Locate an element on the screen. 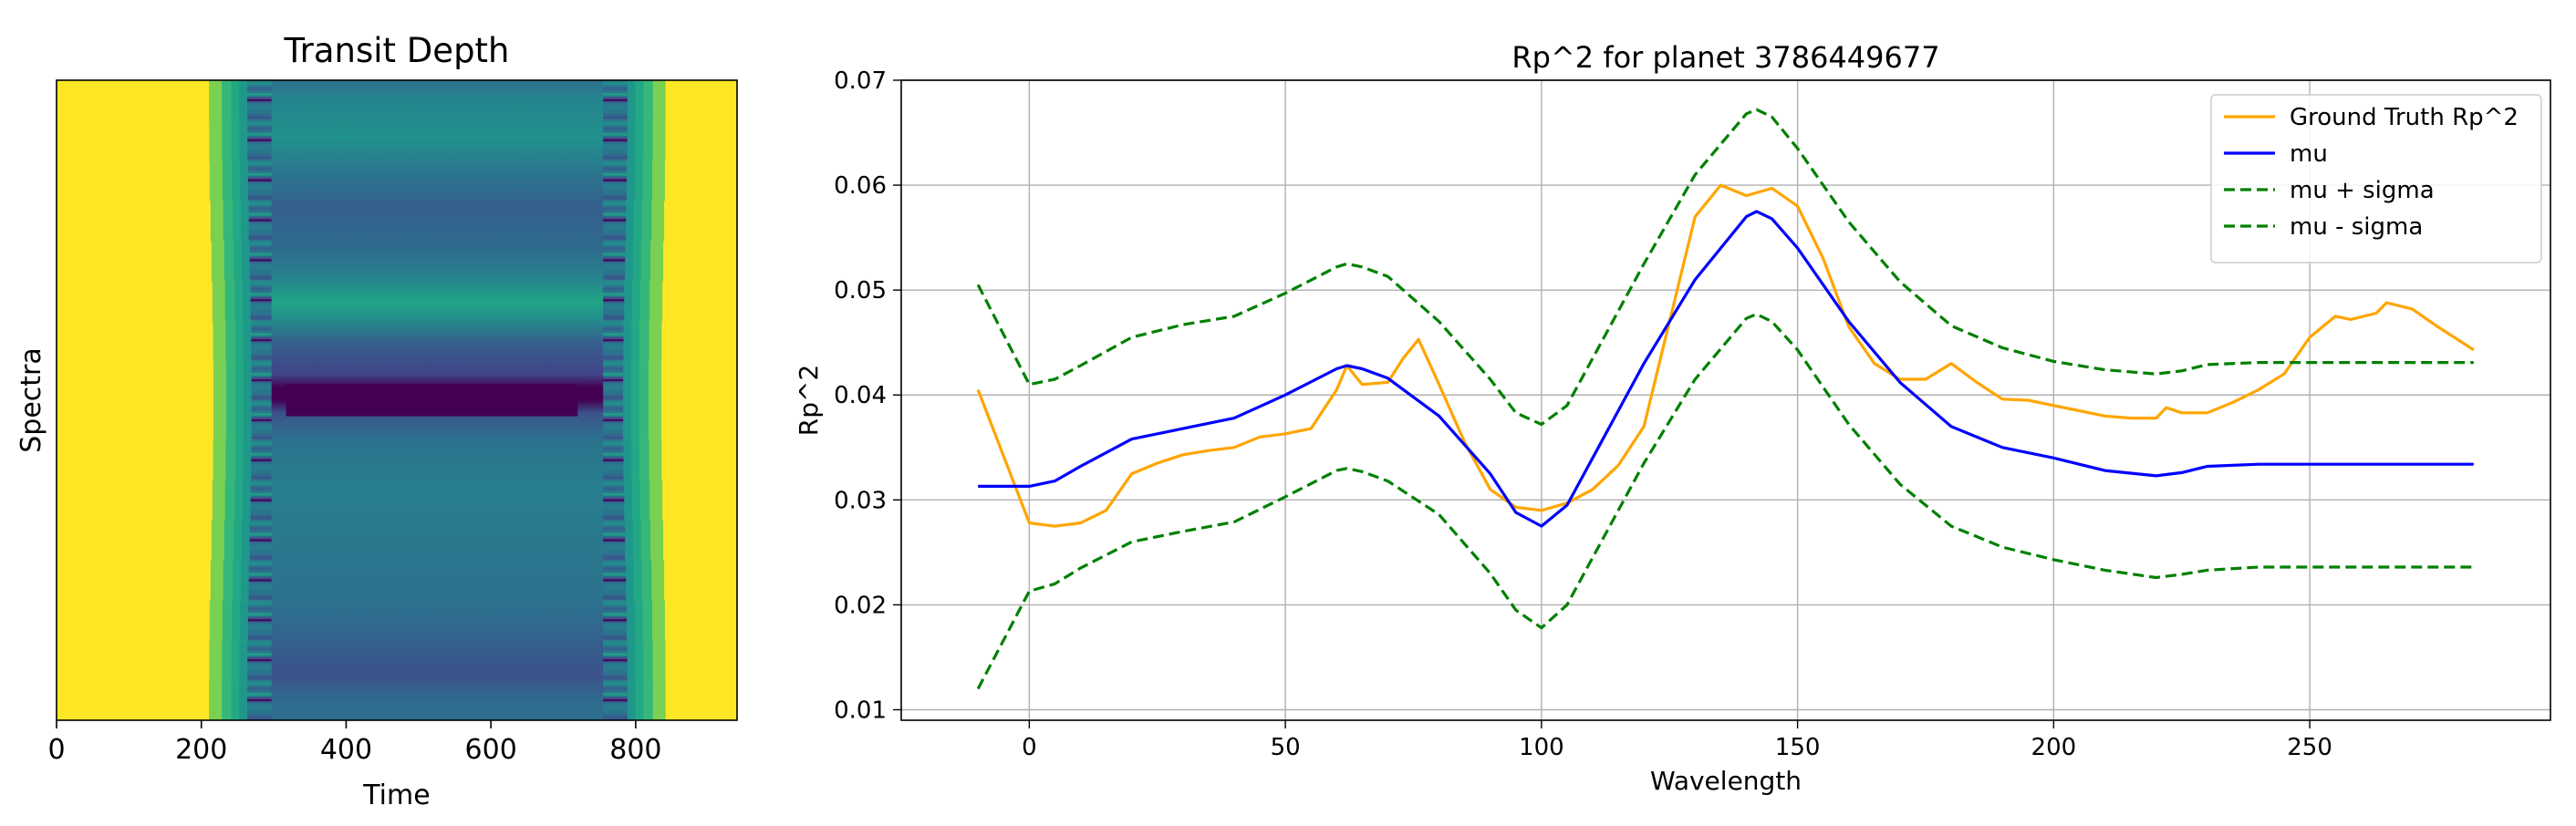 This screenshot has width=2576, height=826. line-chart-x-tick-label: 200 is located at coordinates (2054, 747).